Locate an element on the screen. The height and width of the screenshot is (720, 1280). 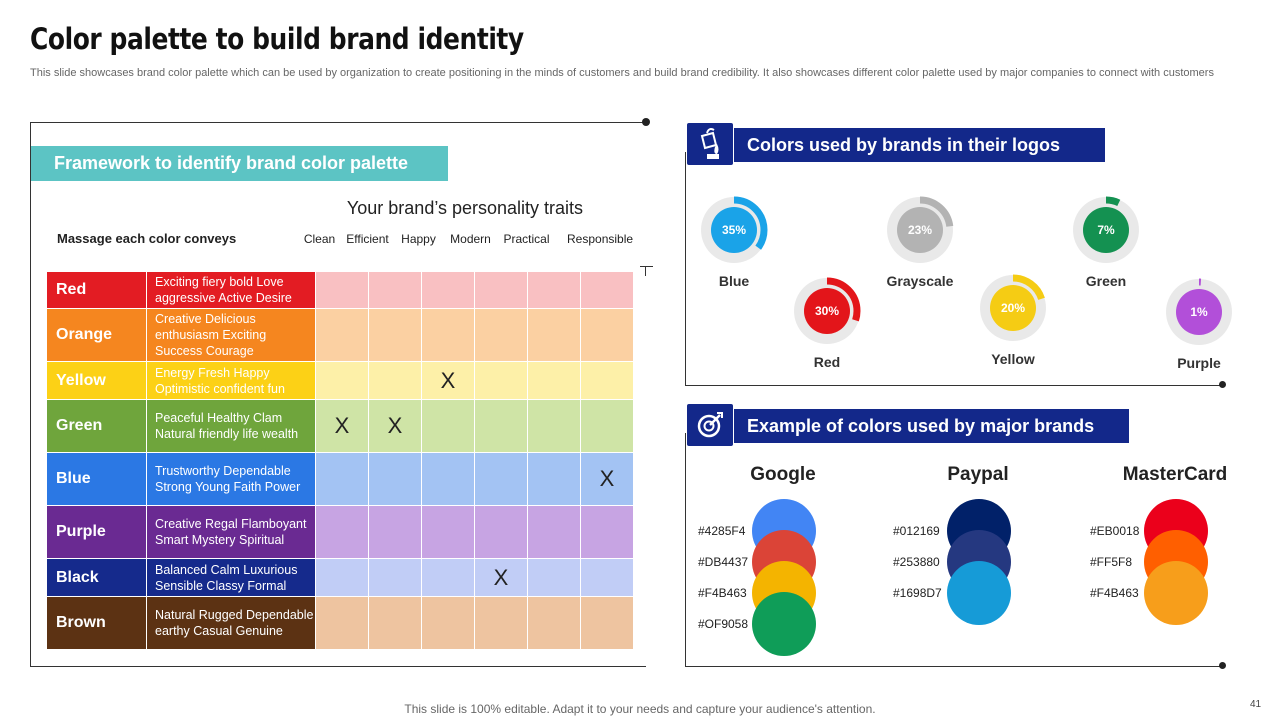
brand-name: Google is located at coordinates (783, 474).